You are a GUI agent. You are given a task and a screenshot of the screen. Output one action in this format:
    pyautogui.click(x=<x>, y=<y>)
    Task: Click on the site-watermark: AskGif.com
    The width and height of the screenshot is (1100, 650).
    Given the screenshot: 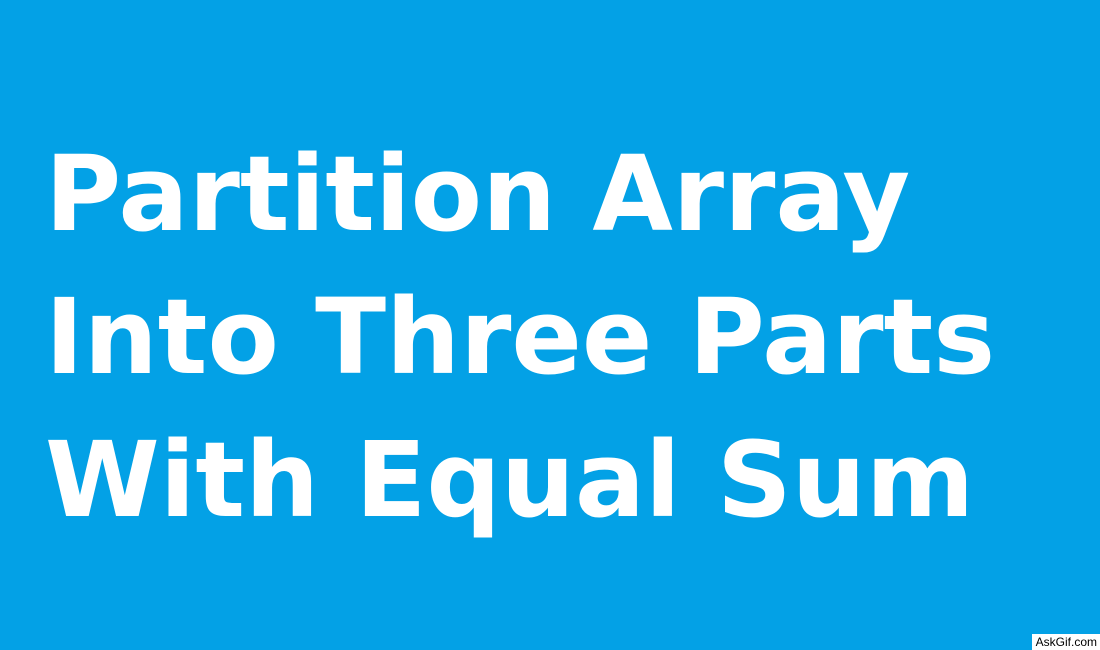 What is the action you would take?
    pyautogui.click(x=1065, y=642)
    